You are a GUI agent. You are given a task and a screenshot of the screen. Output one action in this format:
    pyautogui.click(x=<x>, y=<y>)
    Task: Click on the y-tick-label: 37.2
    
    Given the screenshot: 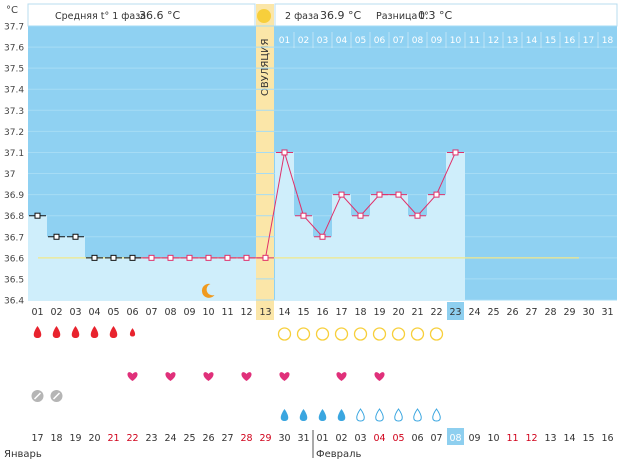 What is the action you would take?
    pyautogui.click(x=14, y=133)
    